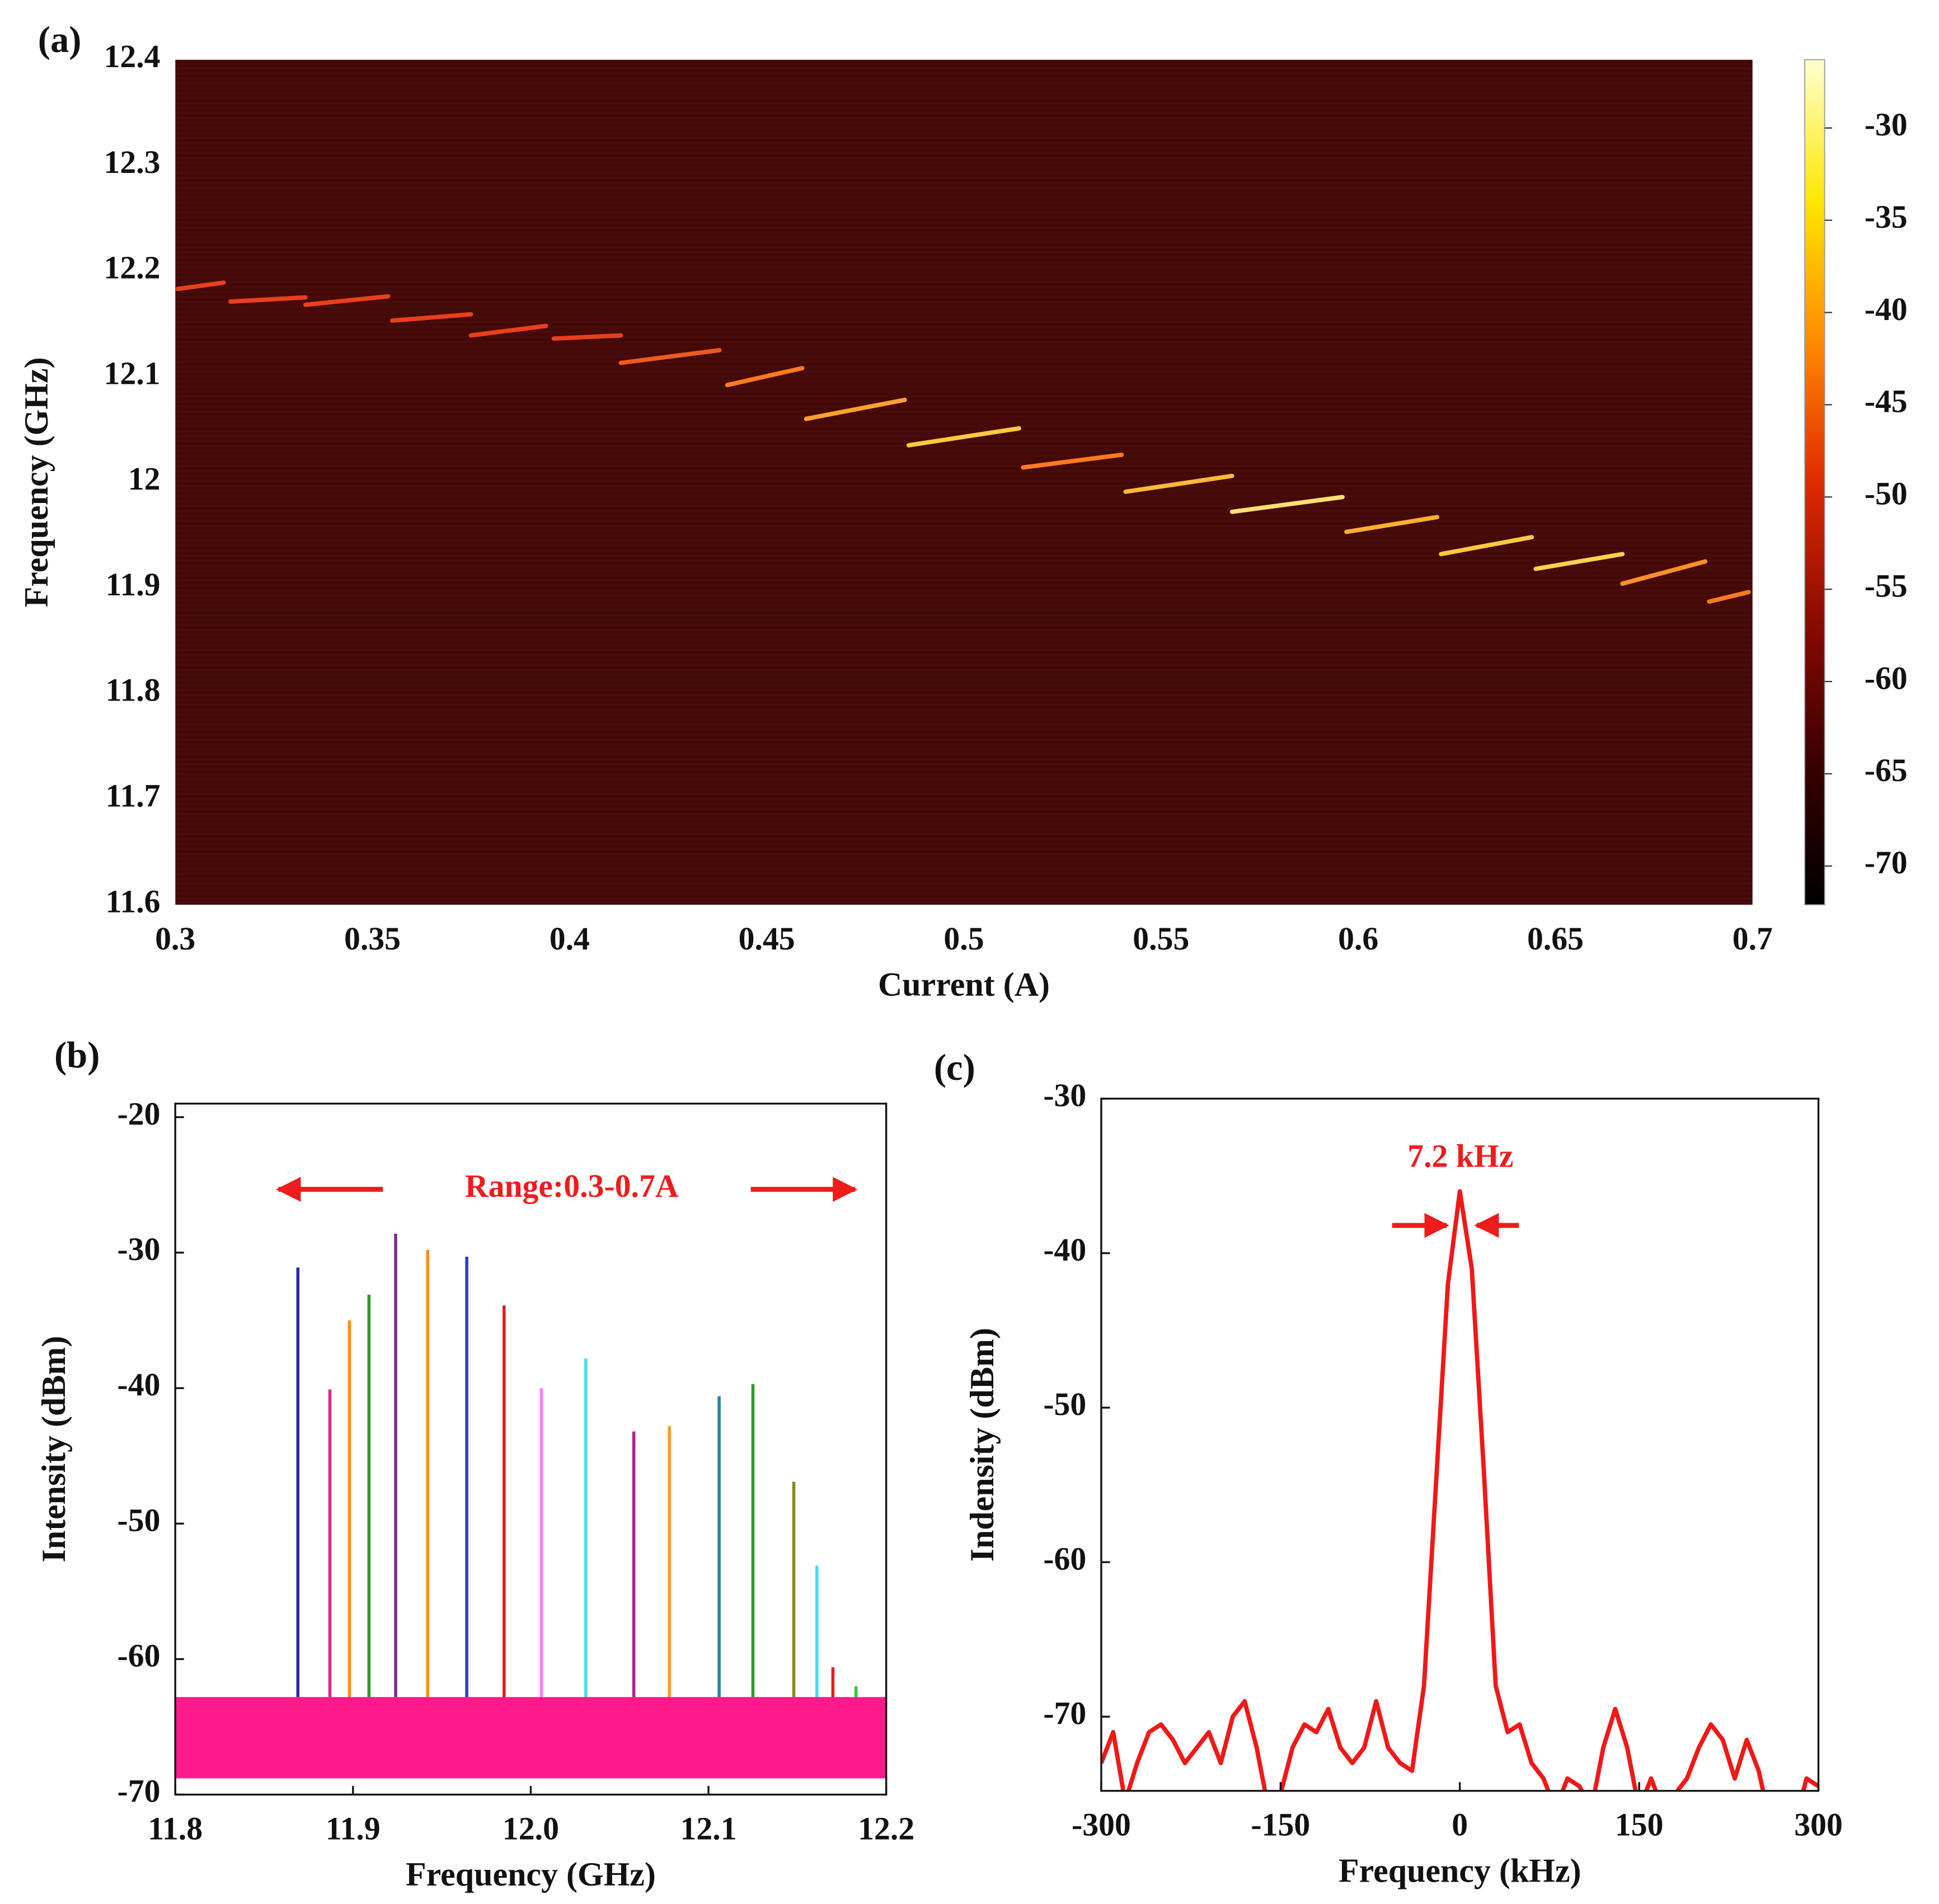 This screenshot has height=1904, width=1939. I want to click on x-tick-label: 0.45, so click(767, 940).